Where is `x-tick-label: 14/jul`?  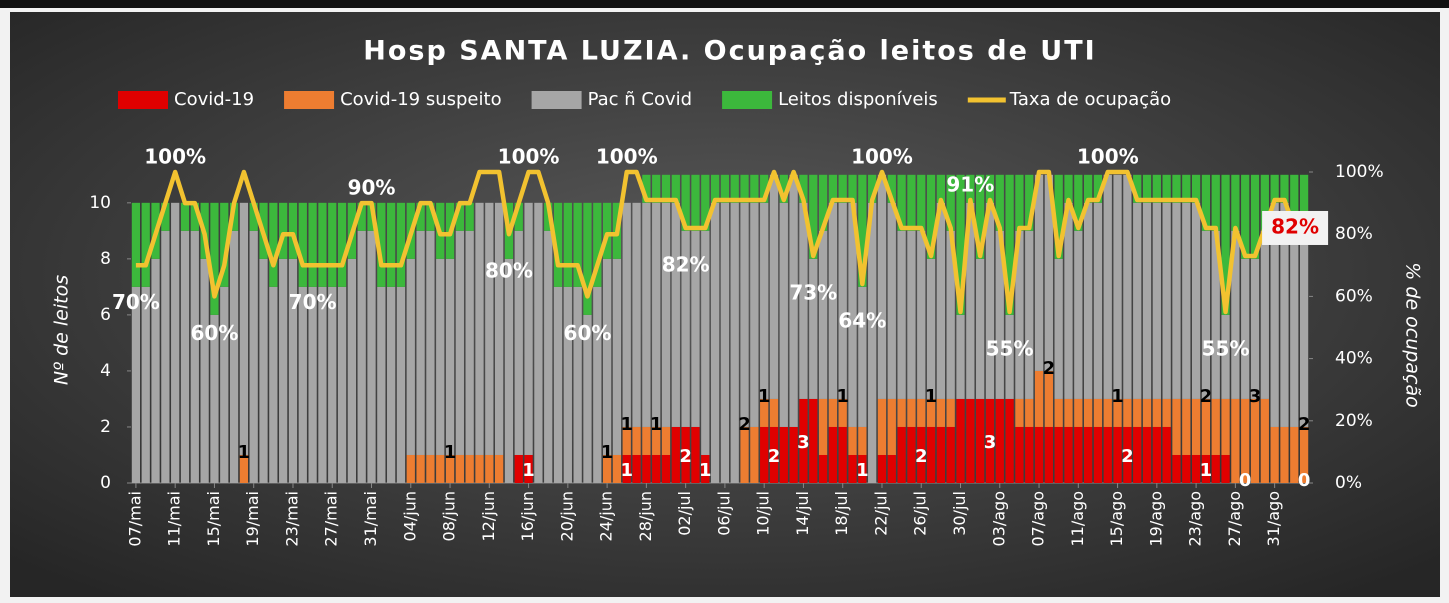
x-tick-label: 14/jul is located at coordinates (802, 513).